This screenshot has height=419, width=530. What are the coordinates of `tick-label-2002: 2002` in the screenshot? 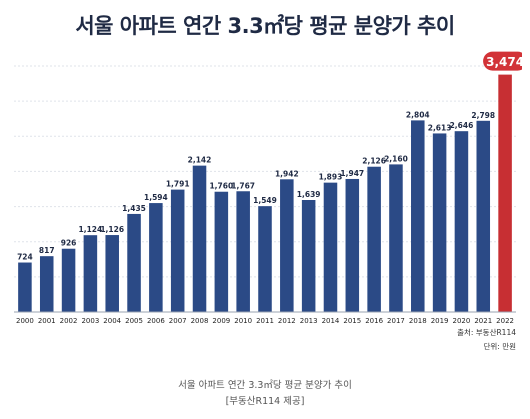 It's located at (69, 321).